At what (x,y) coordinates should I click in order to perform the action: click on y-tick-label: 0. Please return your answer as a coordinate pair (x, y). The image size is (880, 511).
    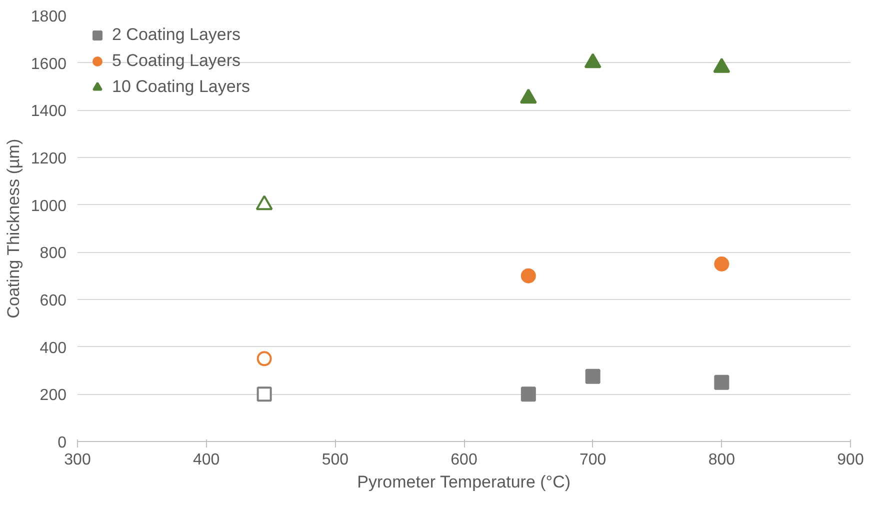
    Looking at the image, I should click on (62, 443).